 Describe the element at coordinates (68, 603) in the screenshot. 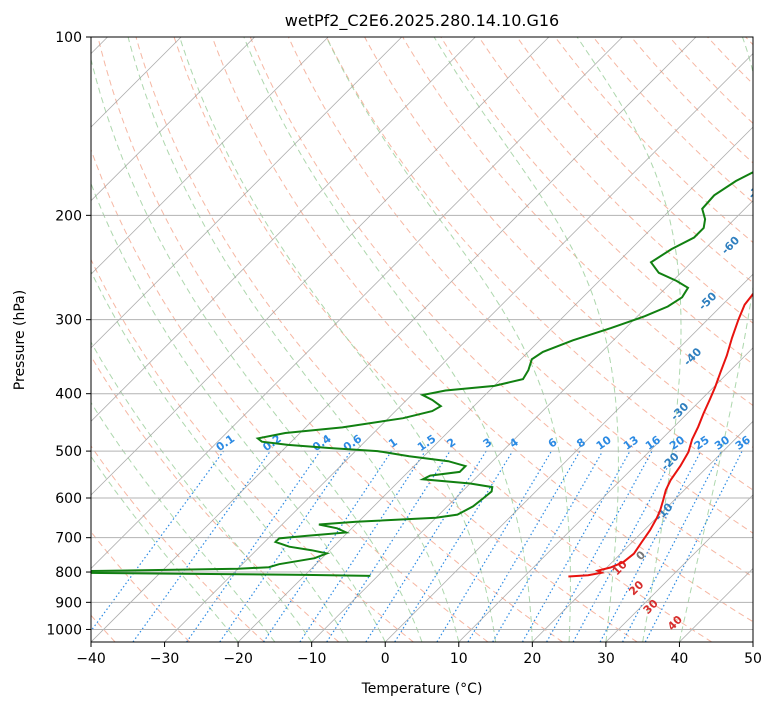

I see `y-tick-label: 900` at that location.